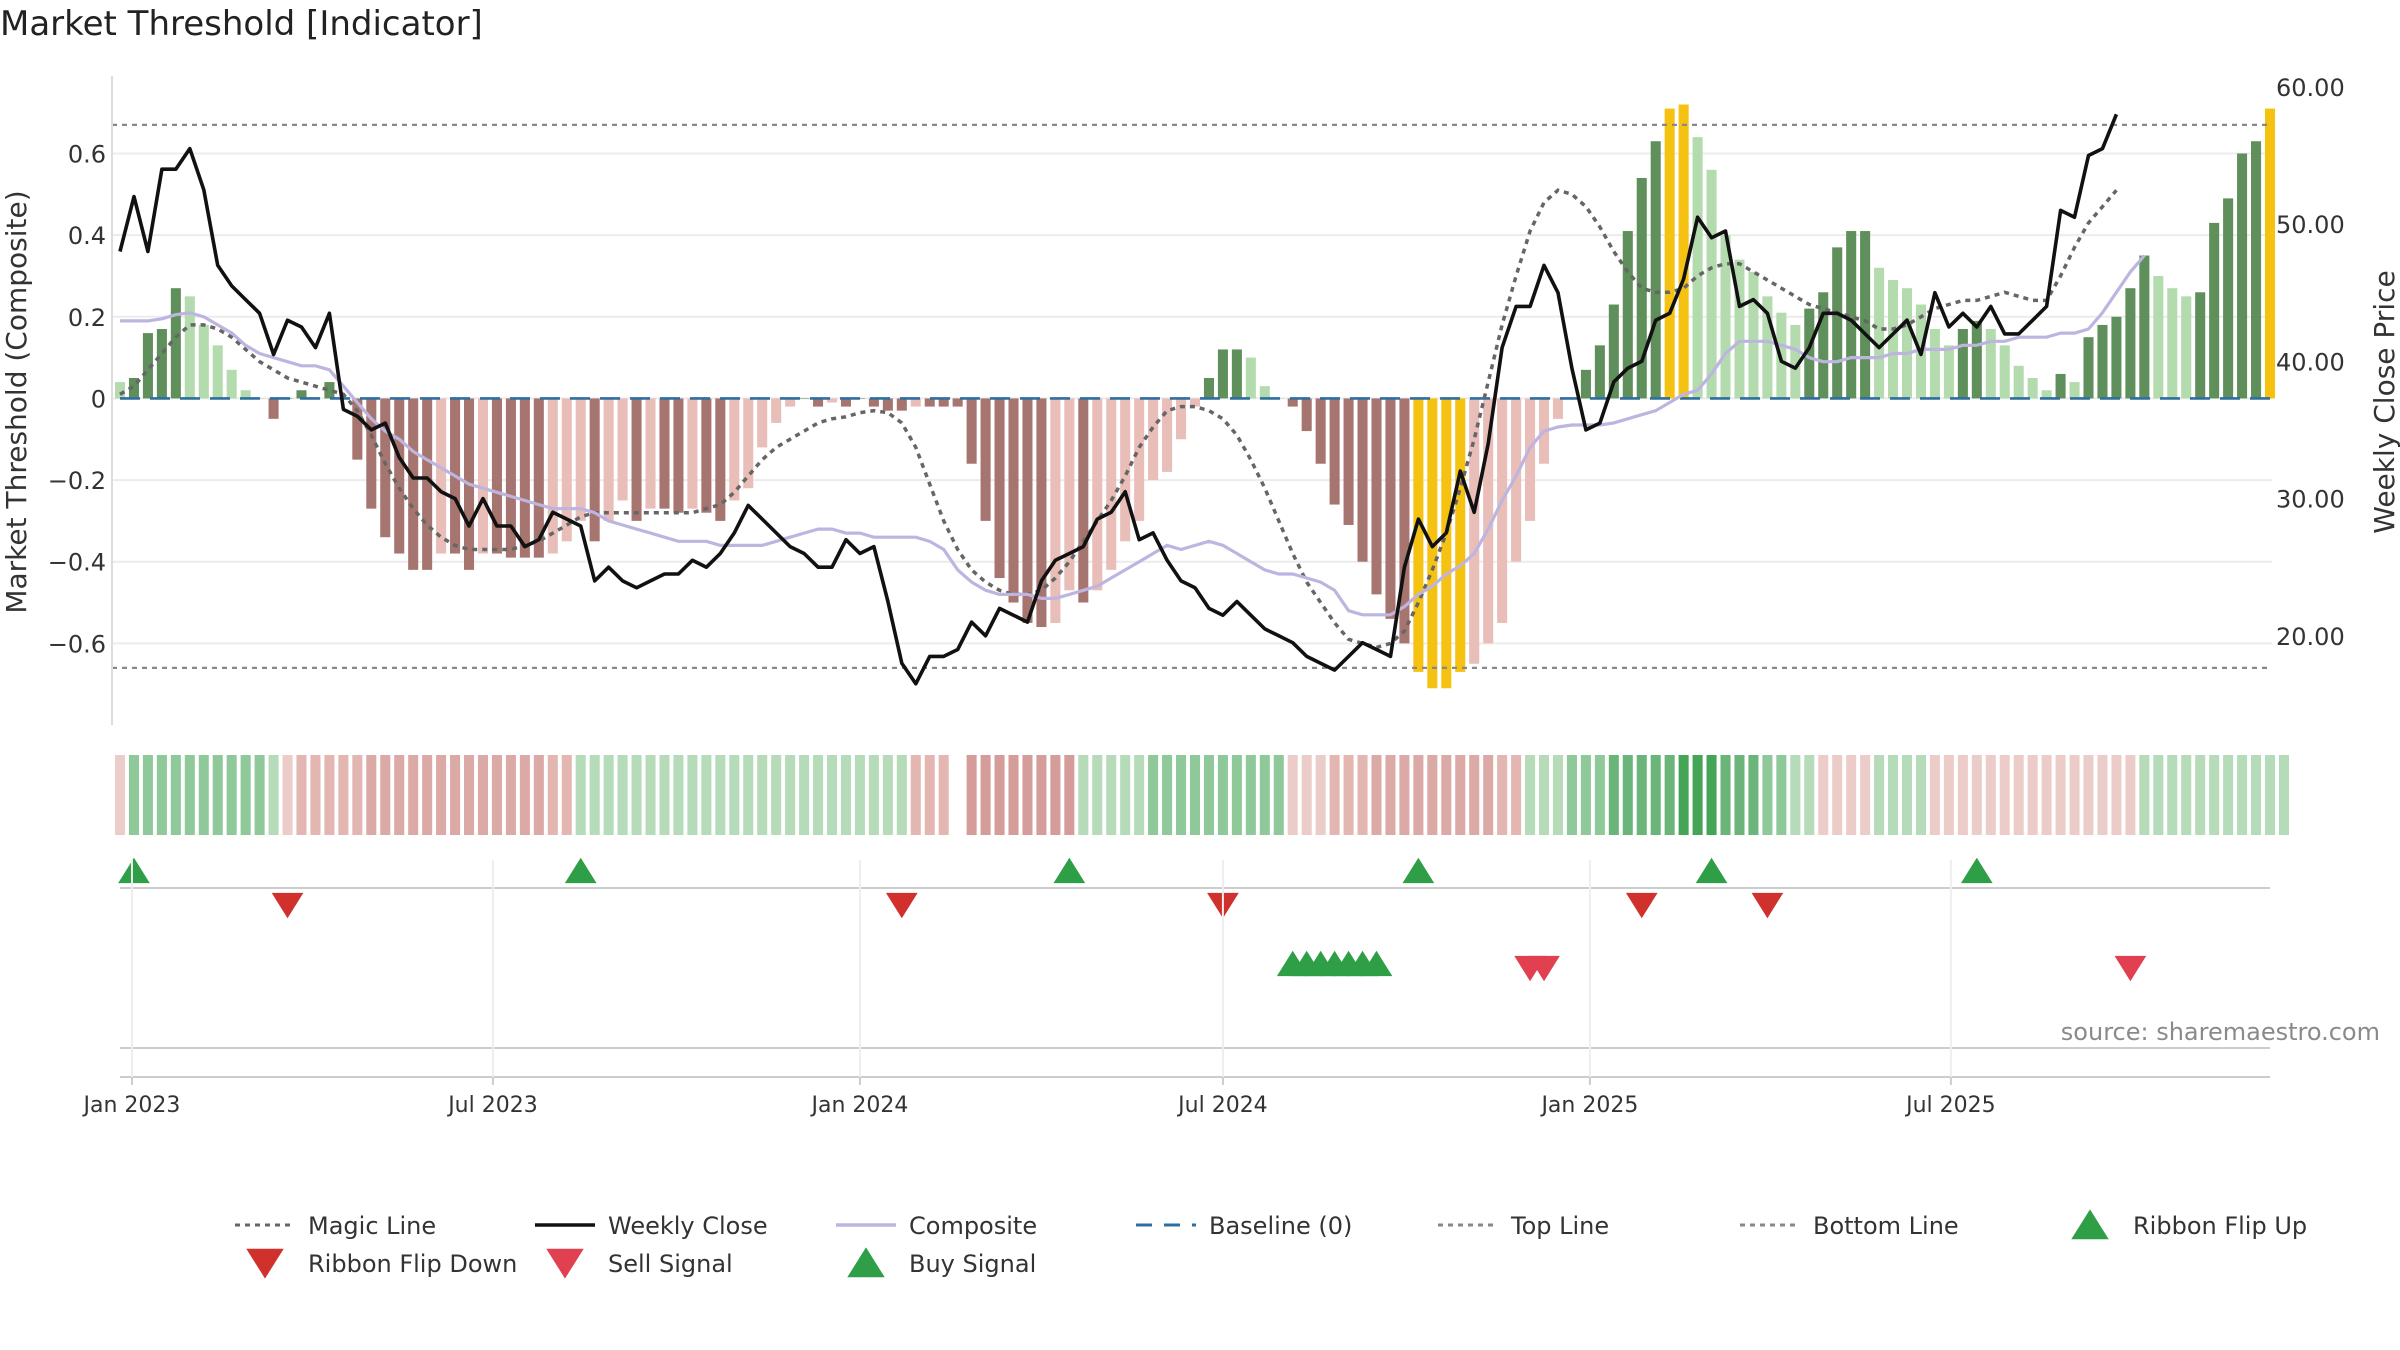  What do you see at coordinates (412, 1264) in the screenshot?
I see `legend-label: Ribbon Flip Down` at bounding box center [412, 1264].